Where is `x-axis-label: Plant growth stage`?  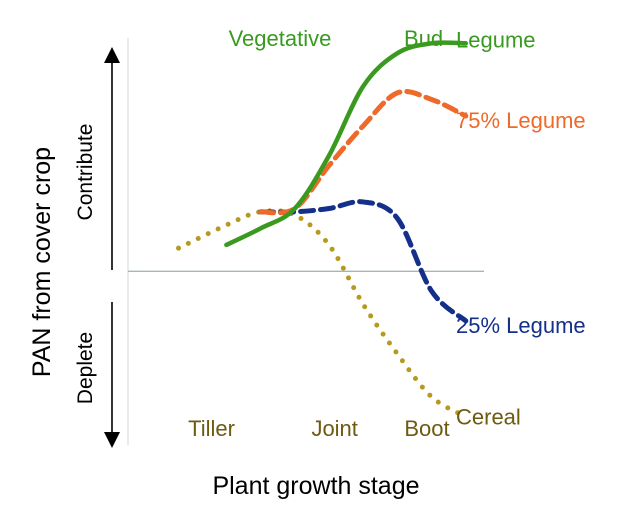
x-axis-label: Plant growth stage is located at coordinates (315, 486).